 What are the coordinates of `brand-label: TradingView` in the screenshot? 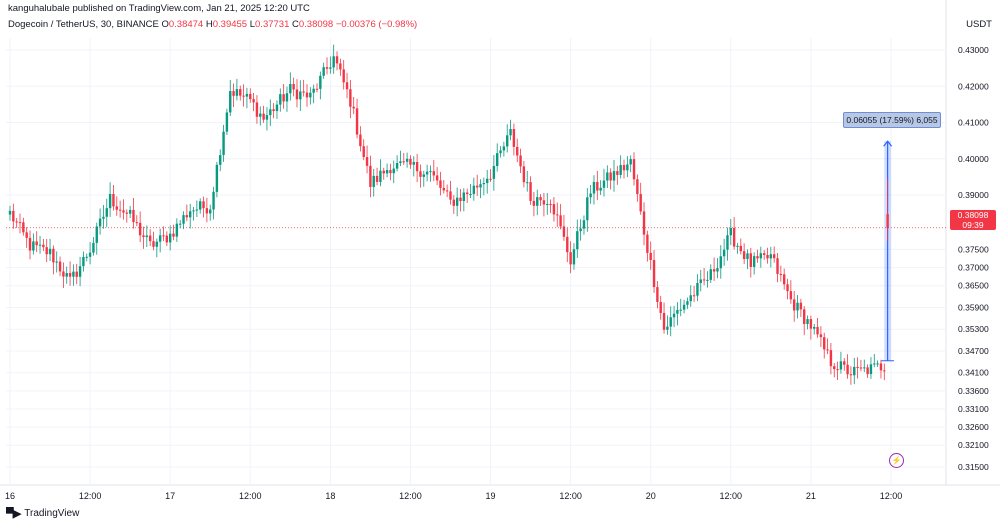 It's located at (52, 513).